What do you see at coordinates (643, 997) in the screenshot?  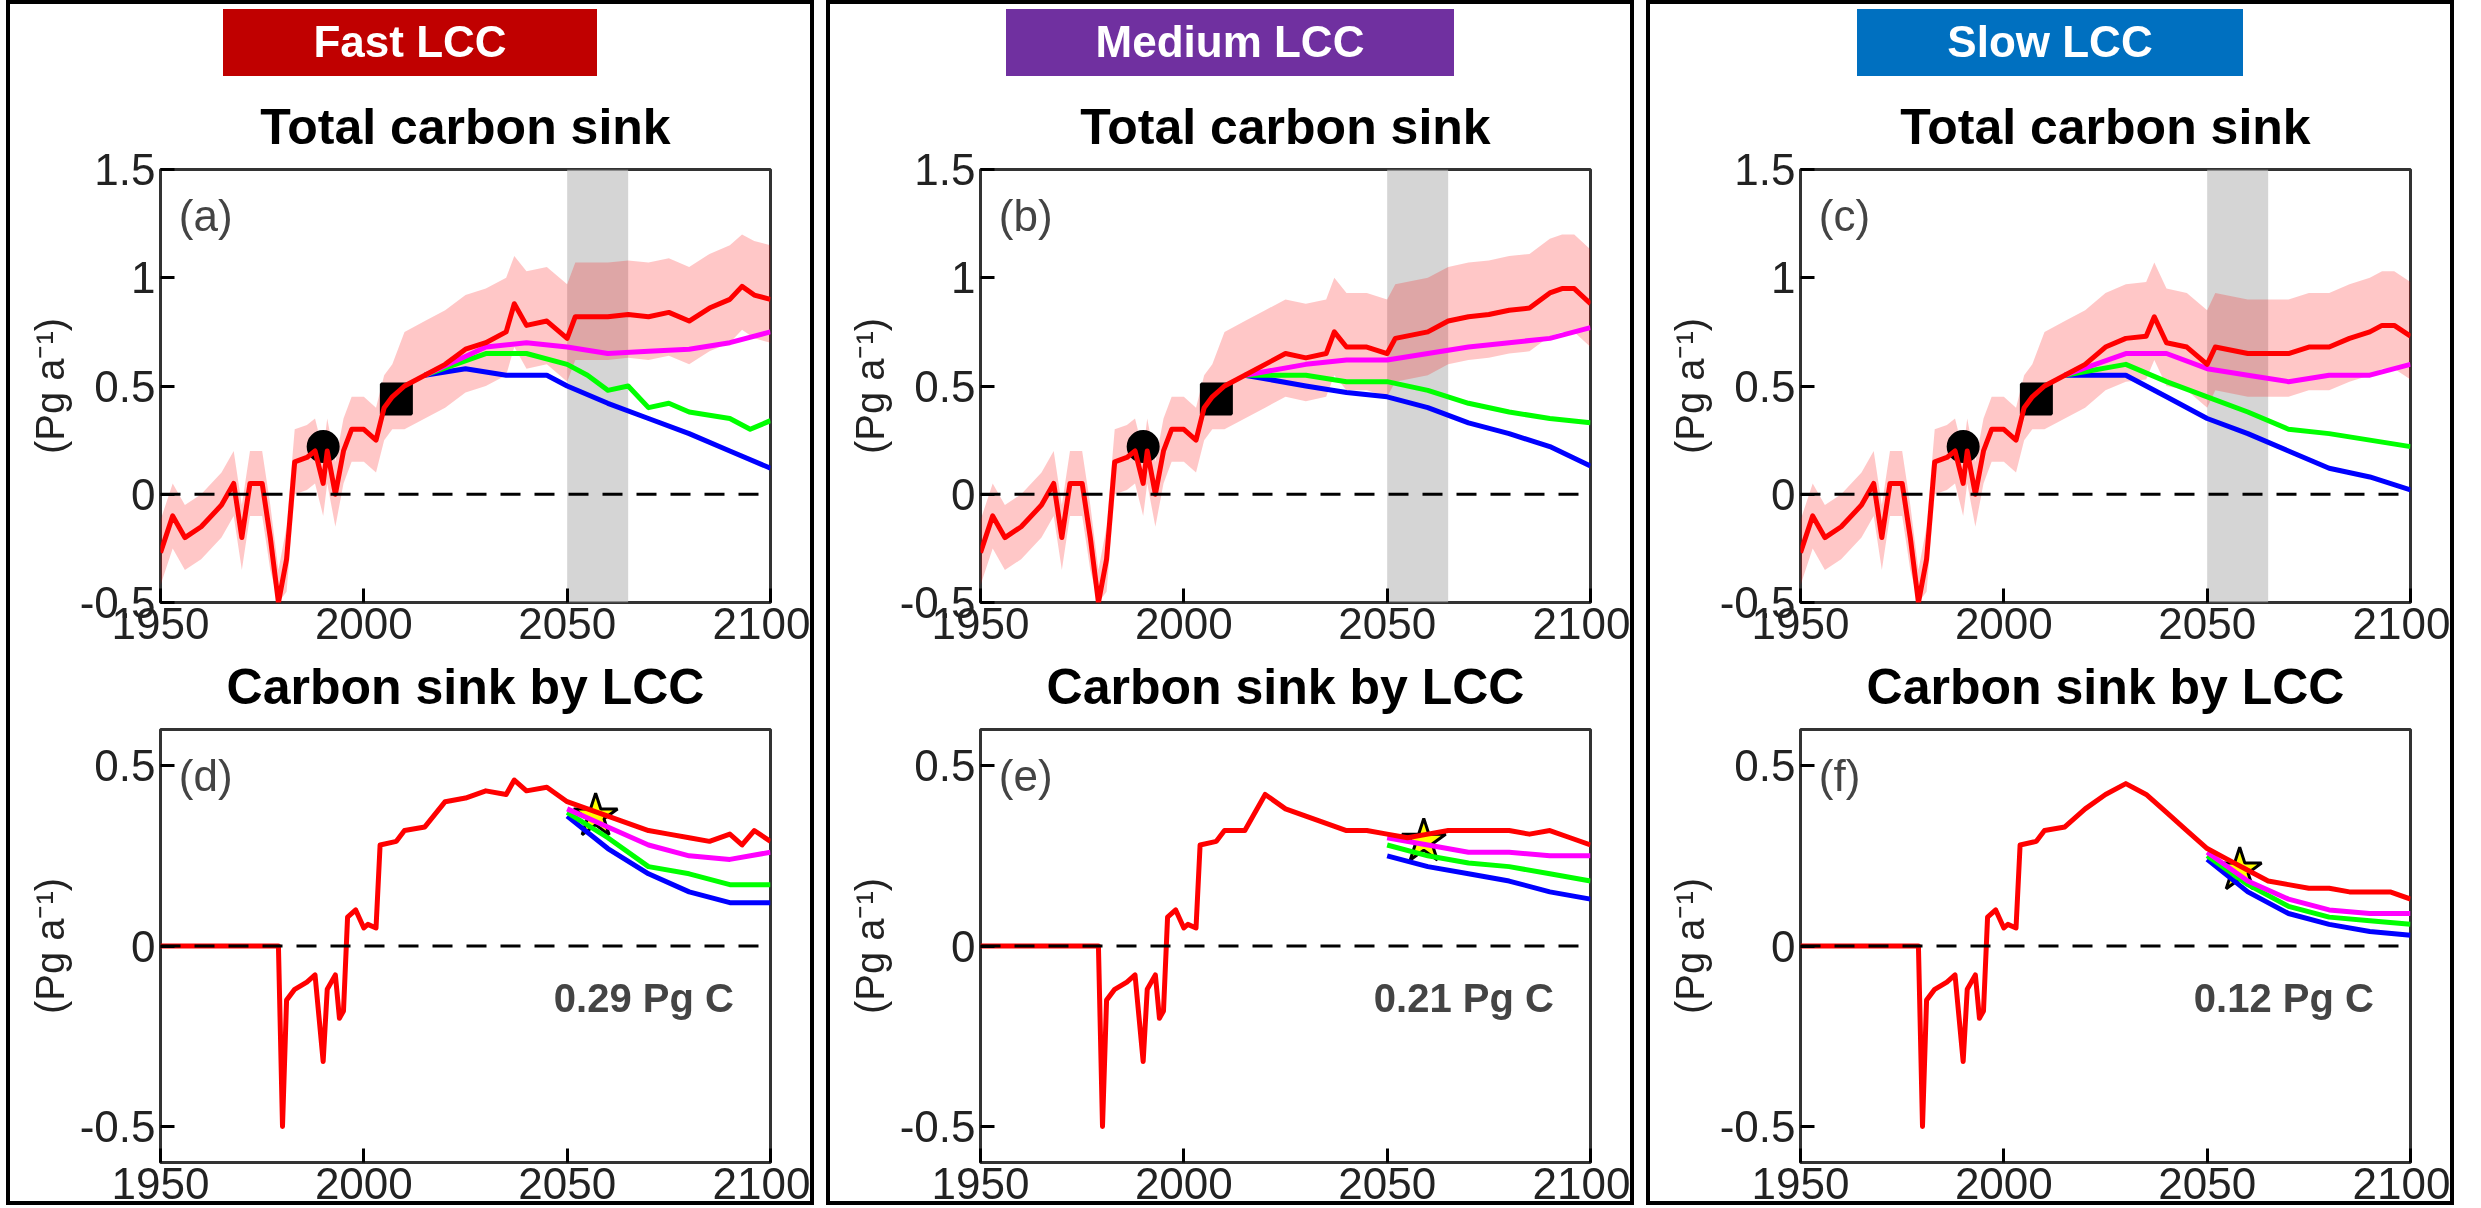 I see `annotation: 0.29 Pg C` at bounding box center [643, 997].